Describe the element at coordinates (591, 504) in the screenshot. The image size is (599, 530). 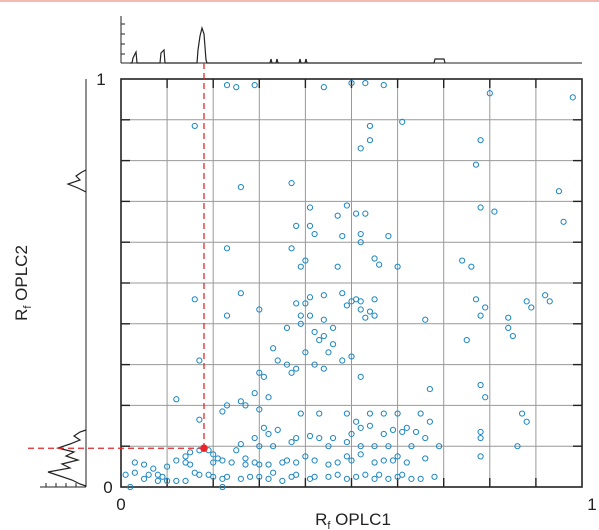
I see `x-tick-label: 1` at that location.